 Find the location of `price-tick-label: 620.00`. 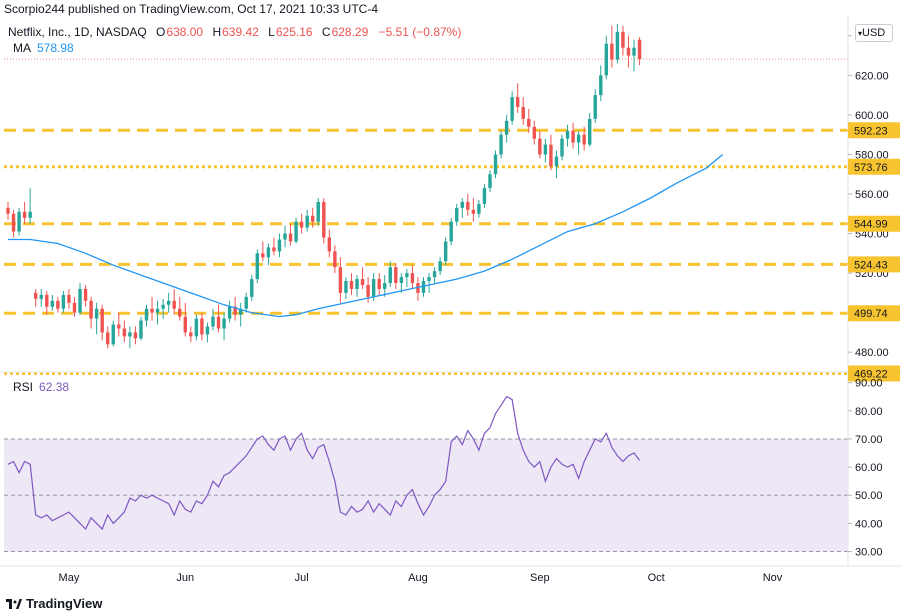

price-tick-label: 620.00 is located at coordinates (872, 76).